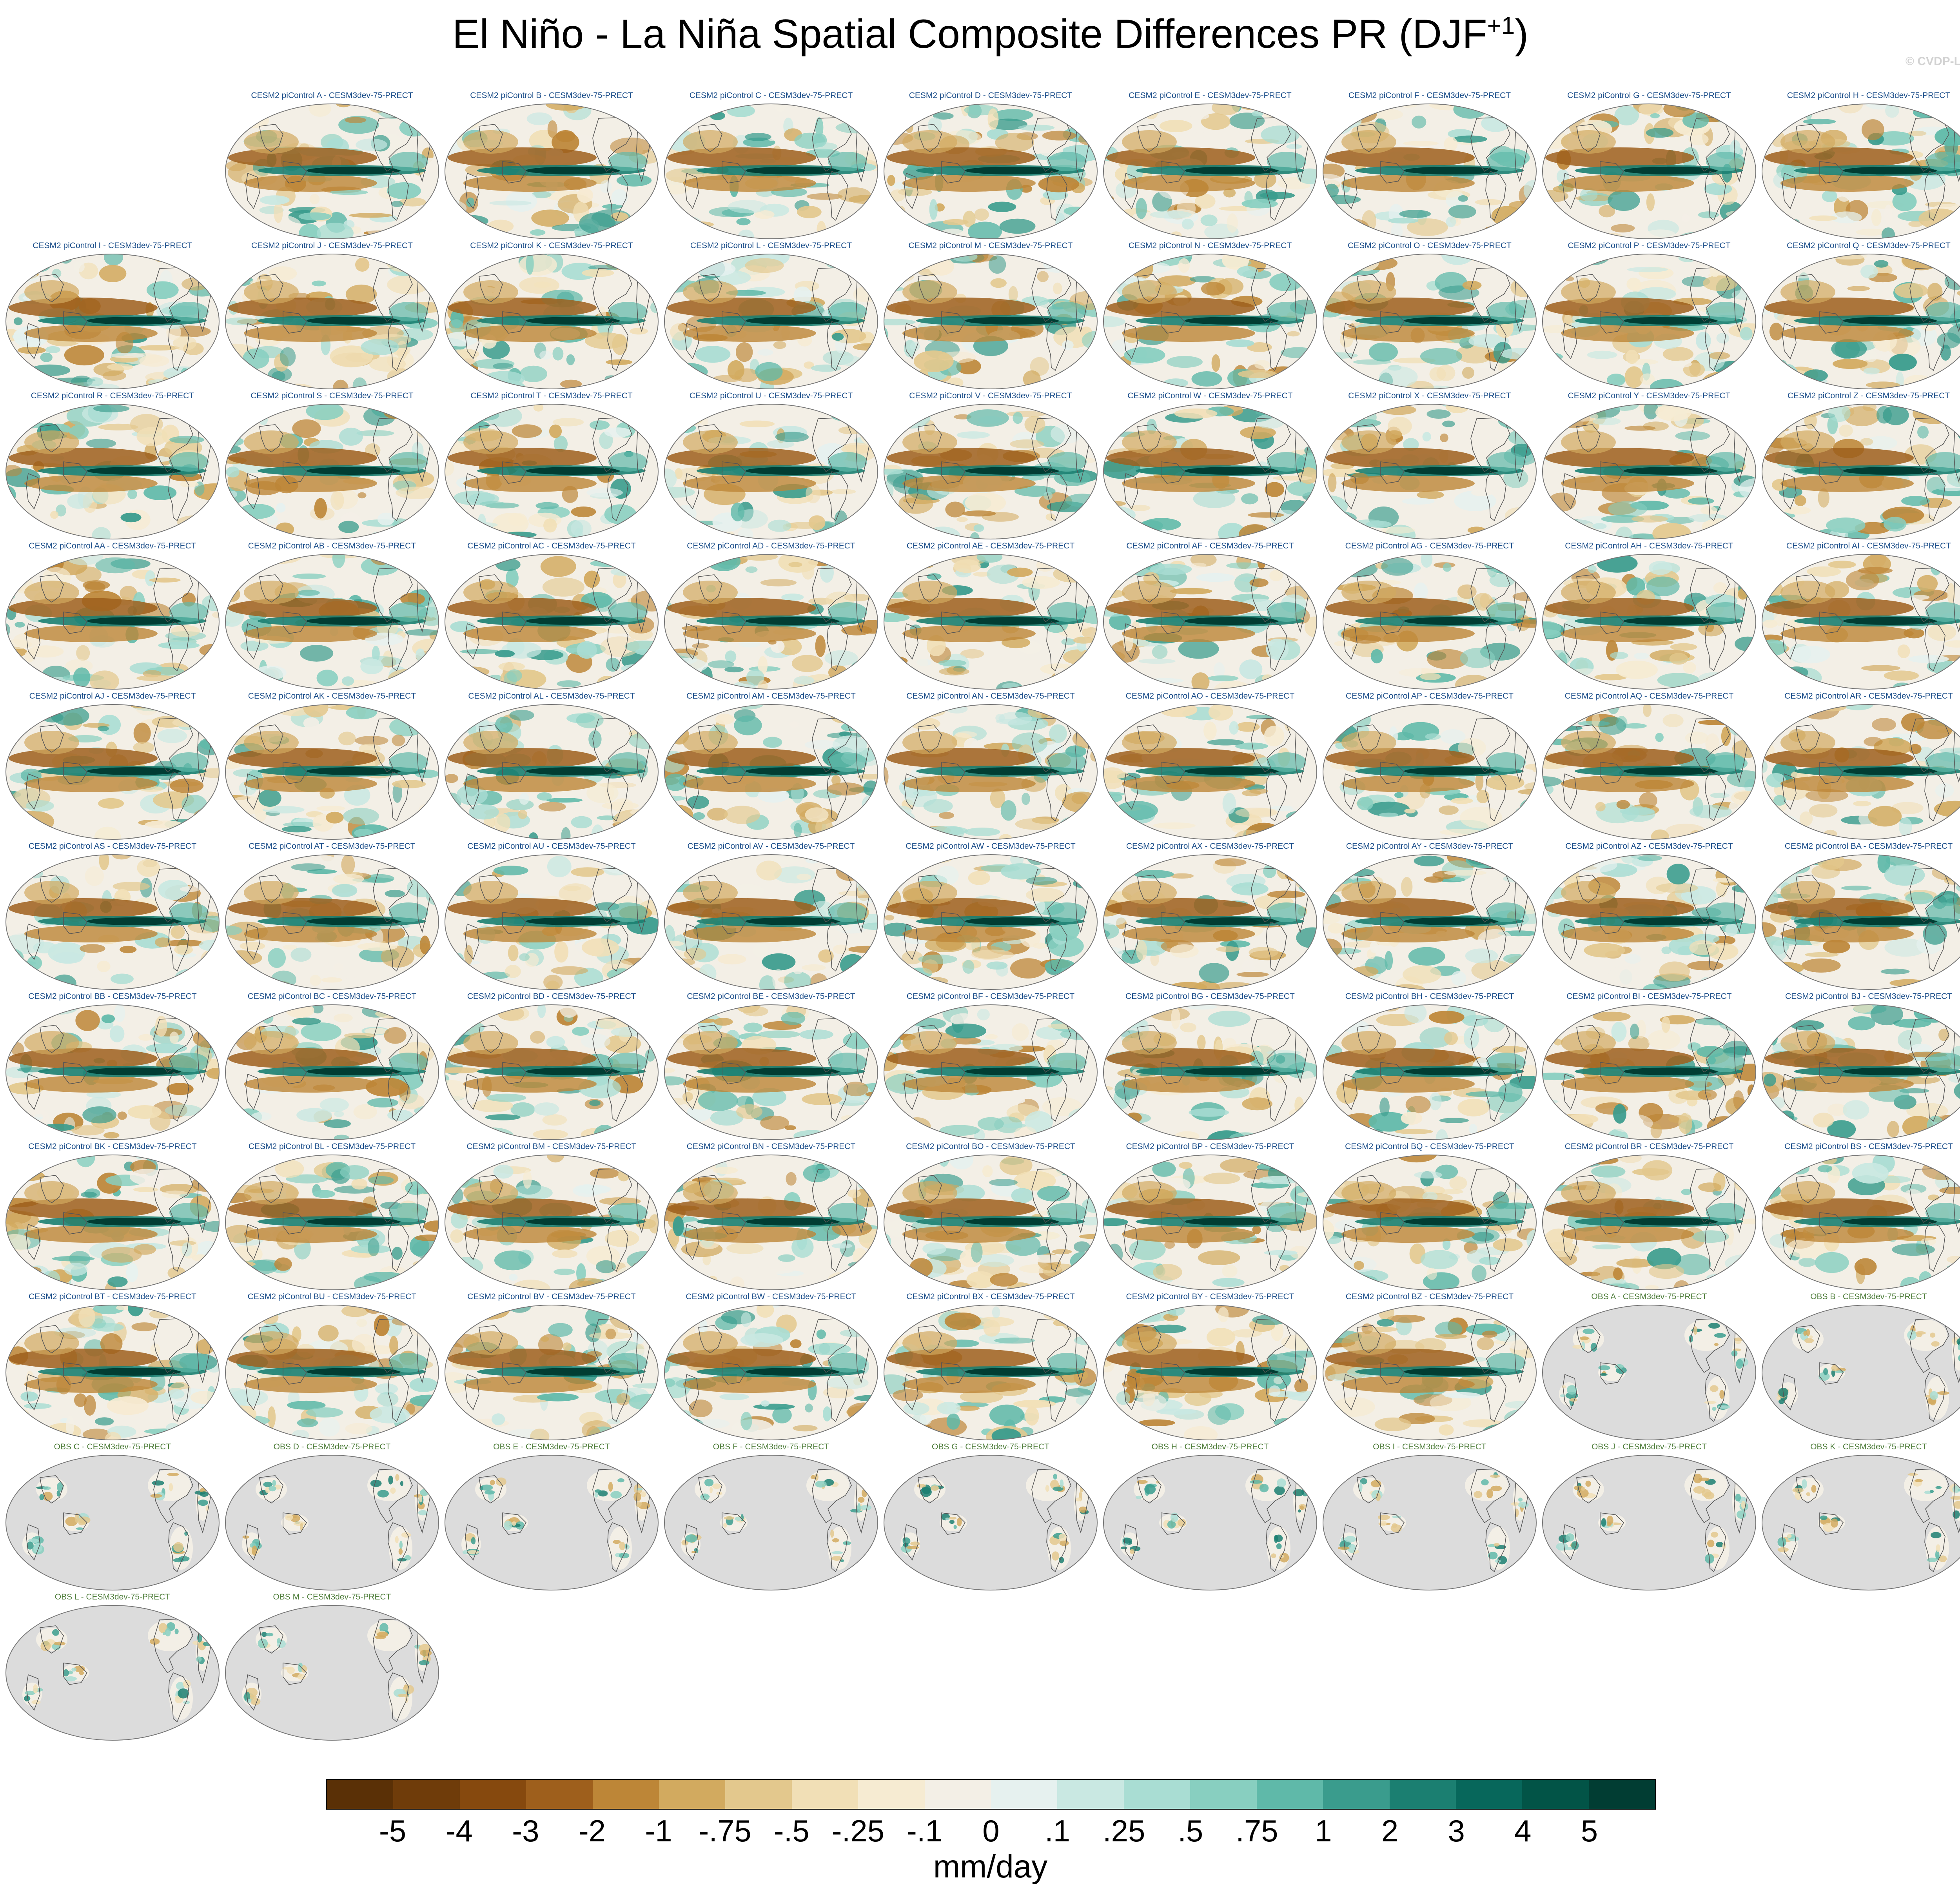 This screenshot has height=1899, width=1960. Describe the element at coordinates (1024, 1794) in the screenshot. I see `colorbar-segment` at that location.